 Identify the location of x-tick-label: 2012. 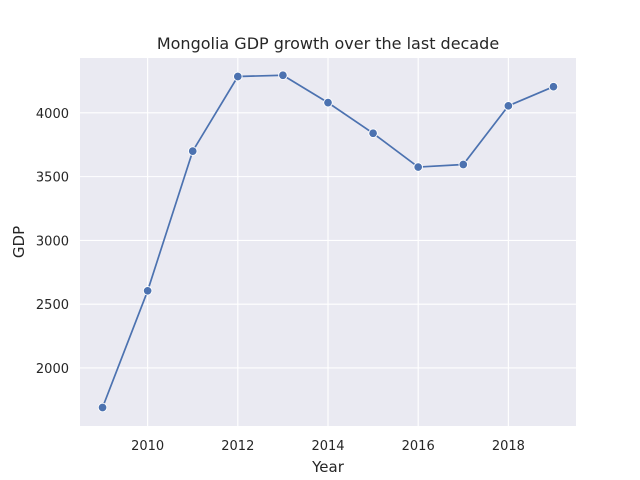
(237, 446).